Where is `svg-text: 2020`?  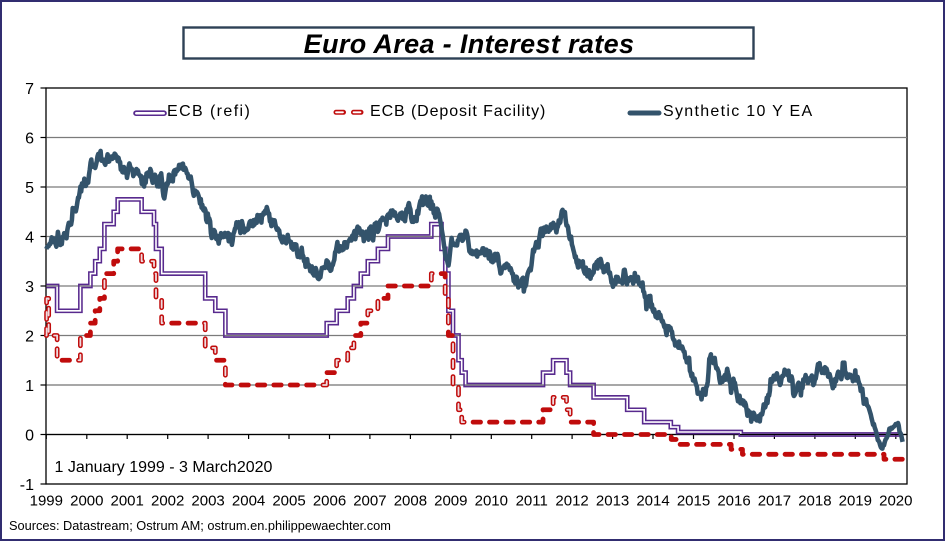 svg-text: 2020 is located at coordinates (895, 501).